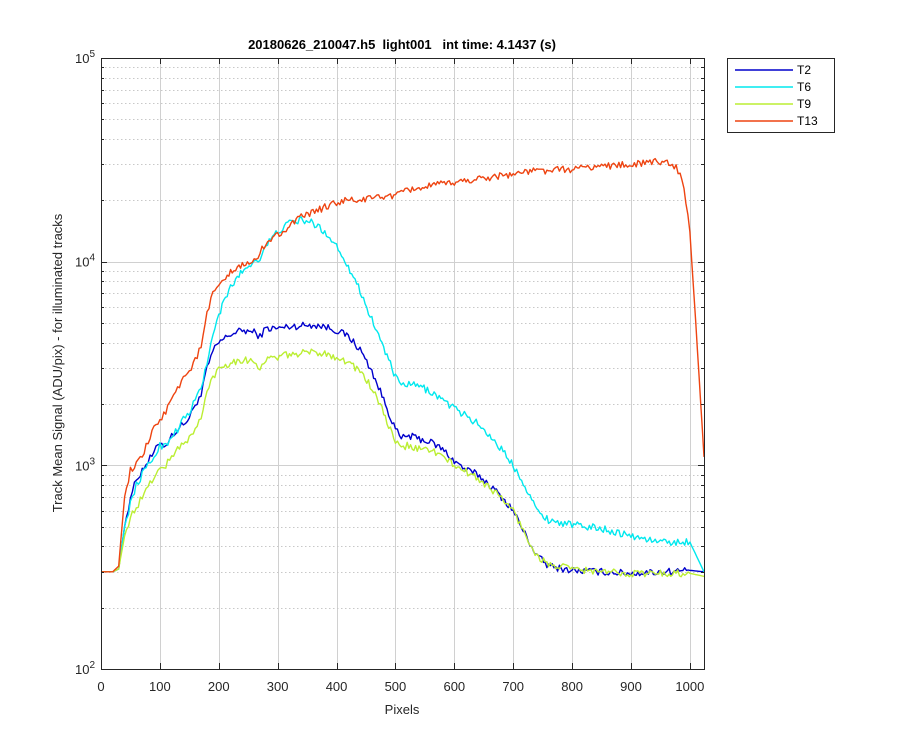 This screenshot has height=755, width=900. Describe the element at coordinates (804, 70) in the screenshot. I see `legend-label-t2: T2` at that location.